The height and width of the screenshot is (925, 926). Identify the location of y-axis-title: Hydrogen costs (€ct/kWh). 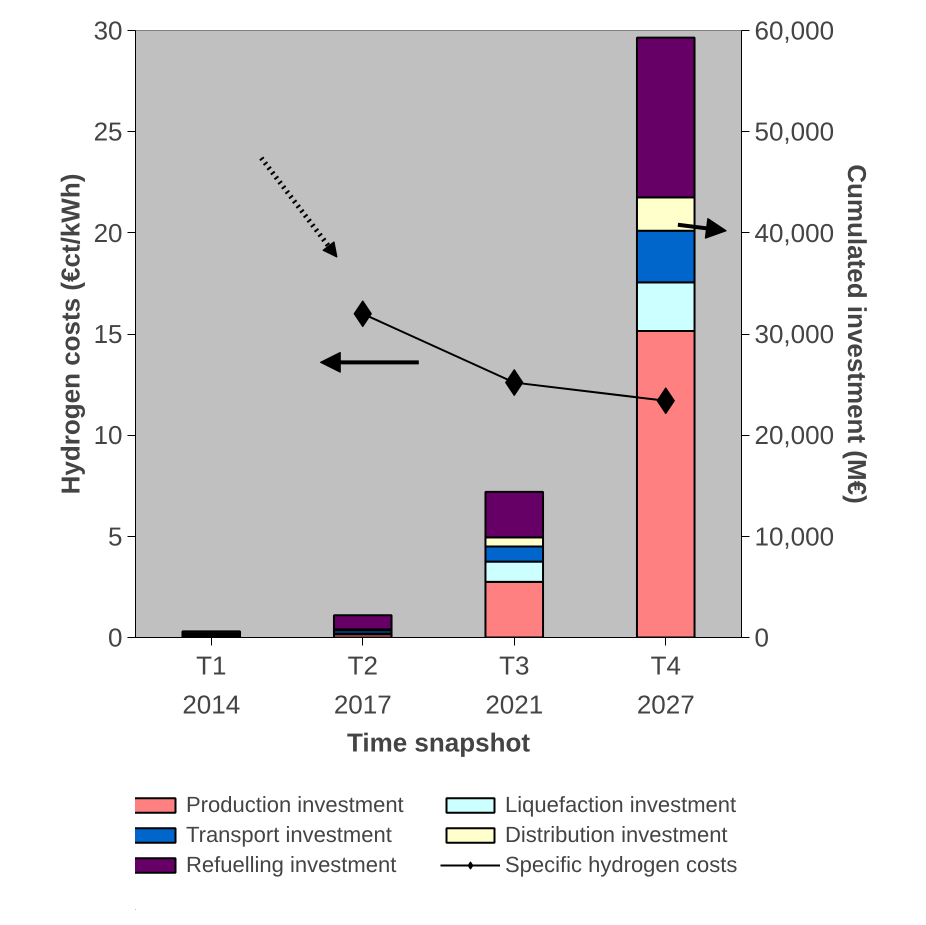
(71, 334).